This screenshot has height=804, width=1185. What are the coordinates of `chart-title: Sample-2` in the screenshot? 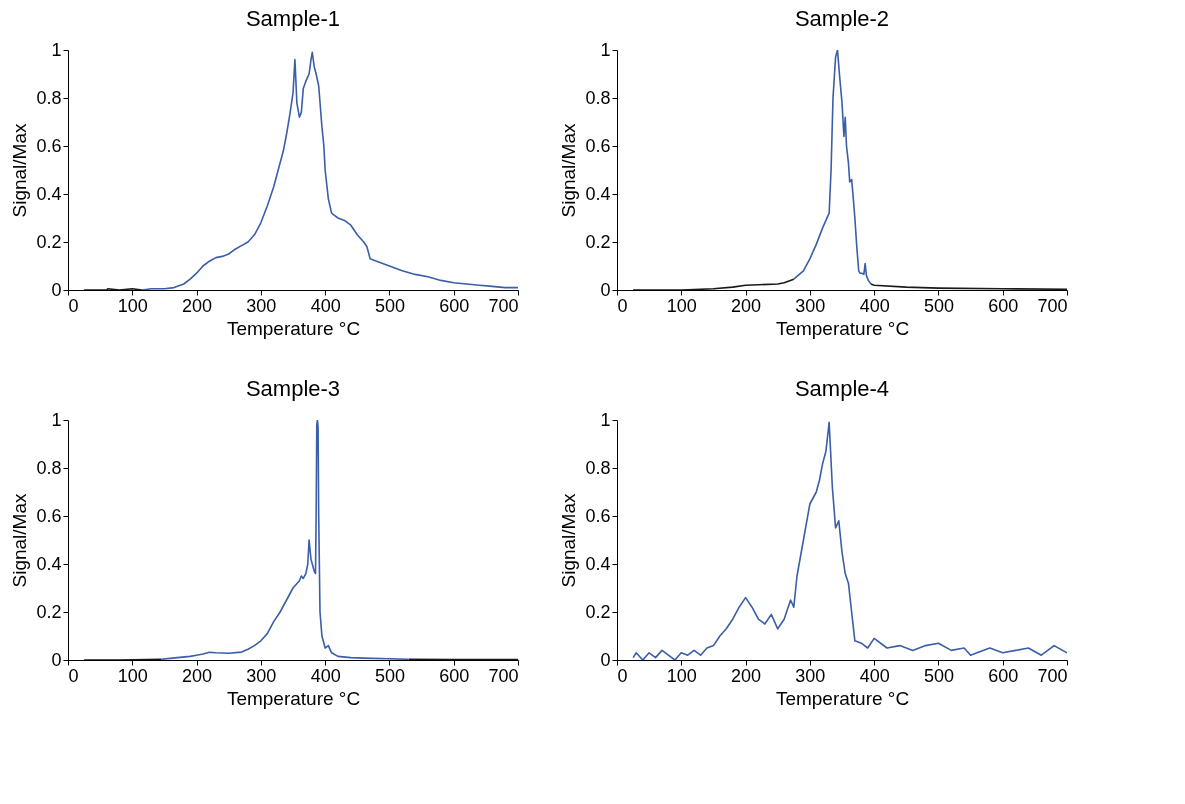 It's located at (842, 18).